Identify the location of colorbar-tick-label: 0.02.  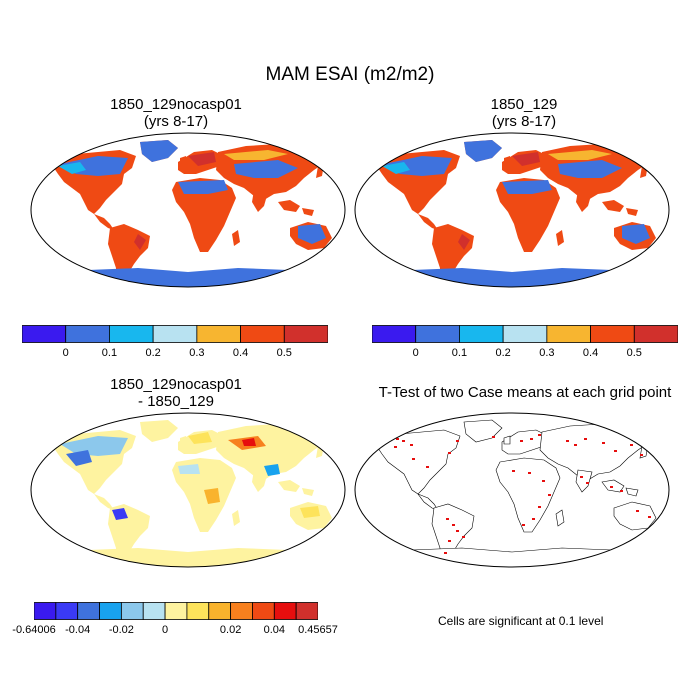
(230, 630).